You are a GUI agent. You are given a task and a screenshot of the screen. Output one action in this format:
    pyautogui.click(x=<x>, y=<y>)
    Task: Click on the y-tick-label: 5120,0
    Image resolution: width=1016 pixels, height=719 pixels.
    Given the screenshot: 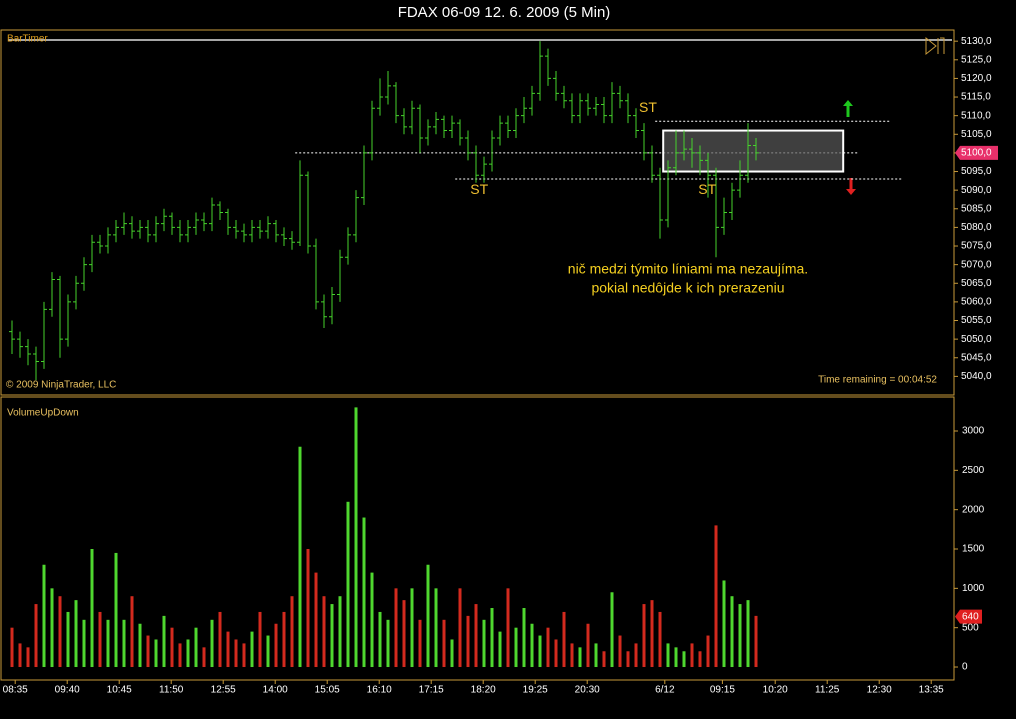 What is the action you would take?
    pyautogui.click(x=976, y=78)
    